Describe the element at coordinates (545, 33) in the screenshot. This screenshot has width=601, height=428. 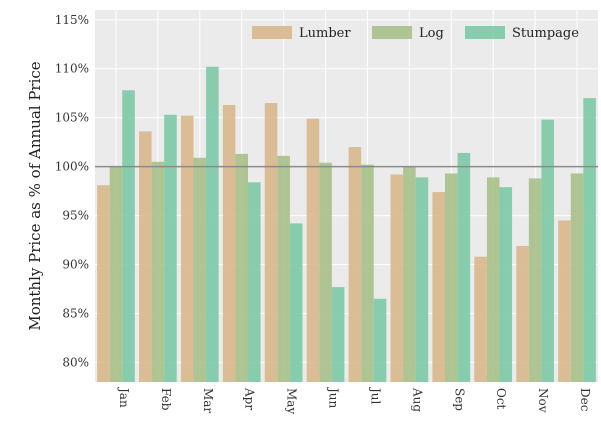
I see `legend-label-stumpage: Stumpage` at that location.